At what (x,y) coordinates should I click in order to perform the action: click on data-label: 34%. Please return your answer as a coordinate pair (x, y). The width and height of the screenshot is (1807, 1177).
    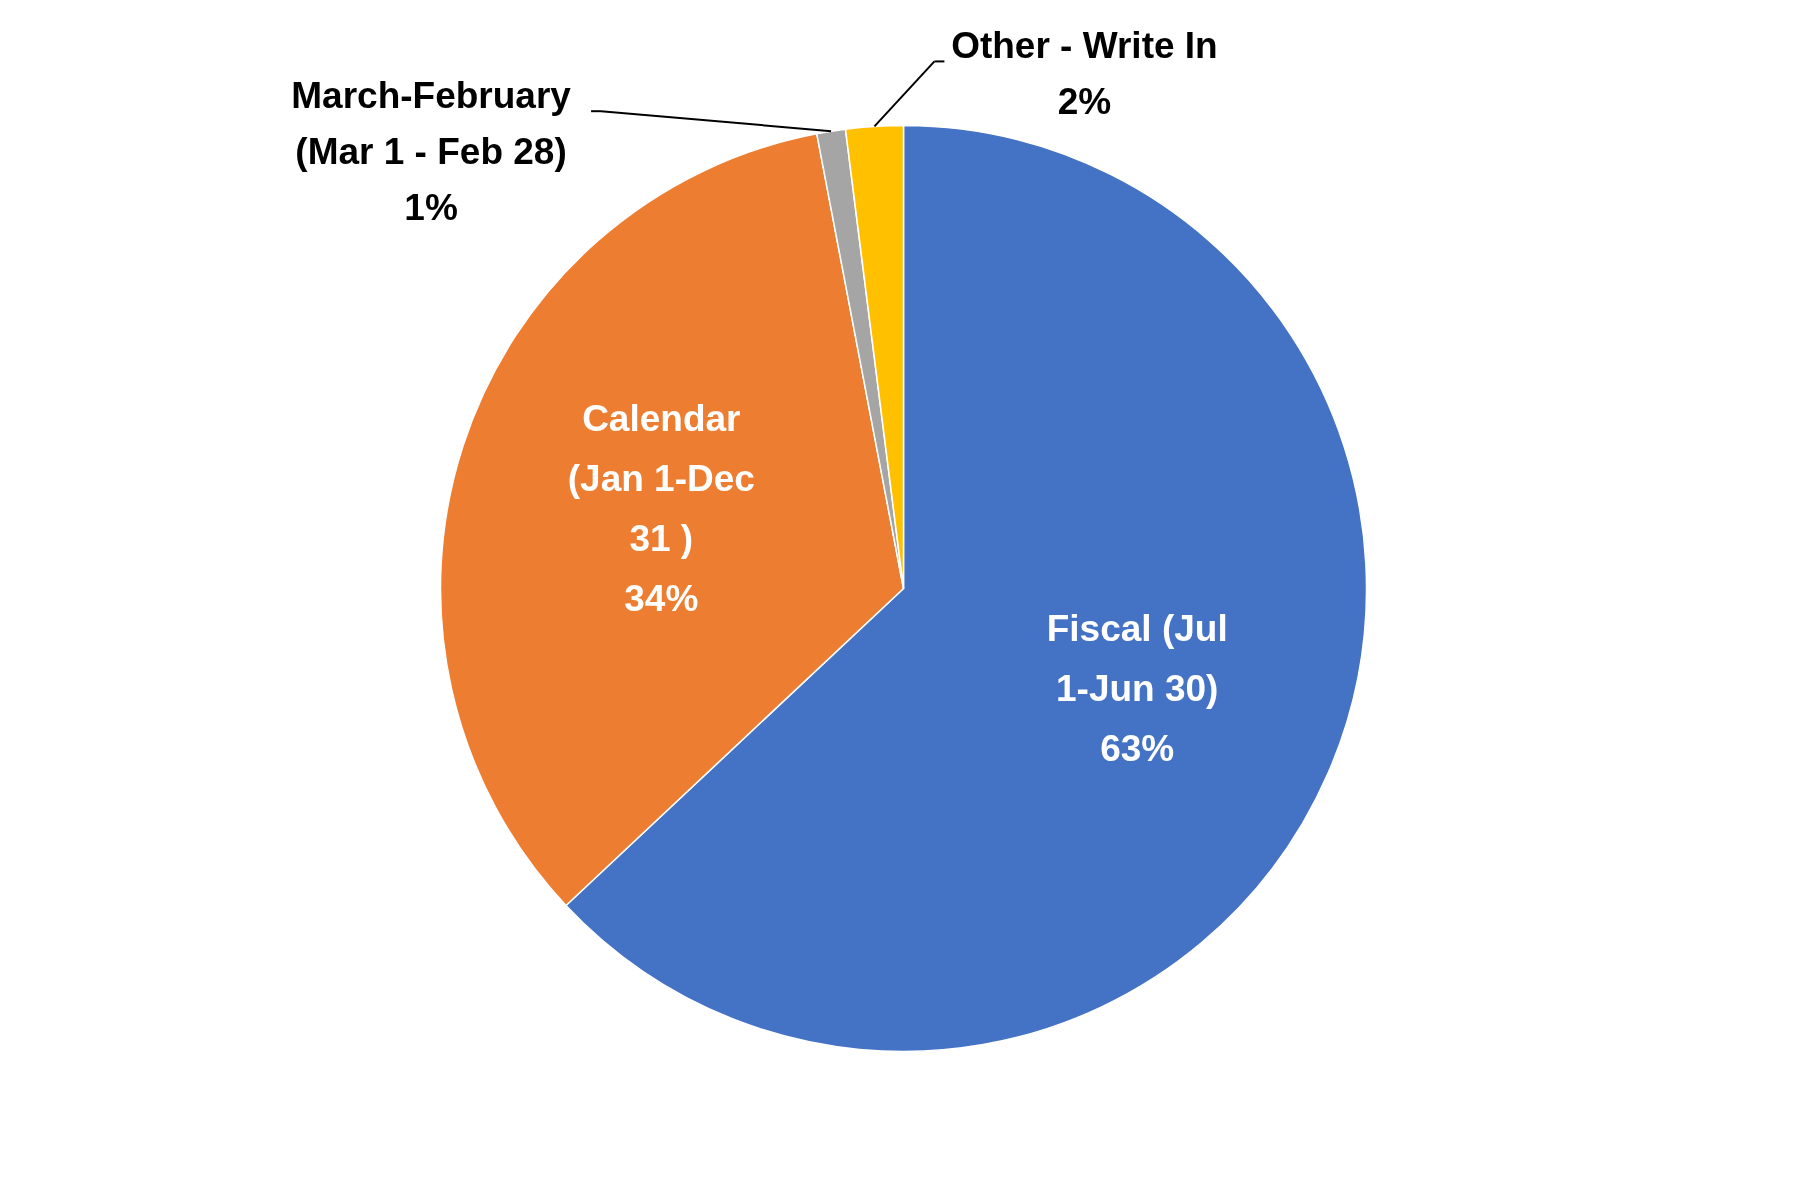
    Looking at the image, I should click on (661, 598).